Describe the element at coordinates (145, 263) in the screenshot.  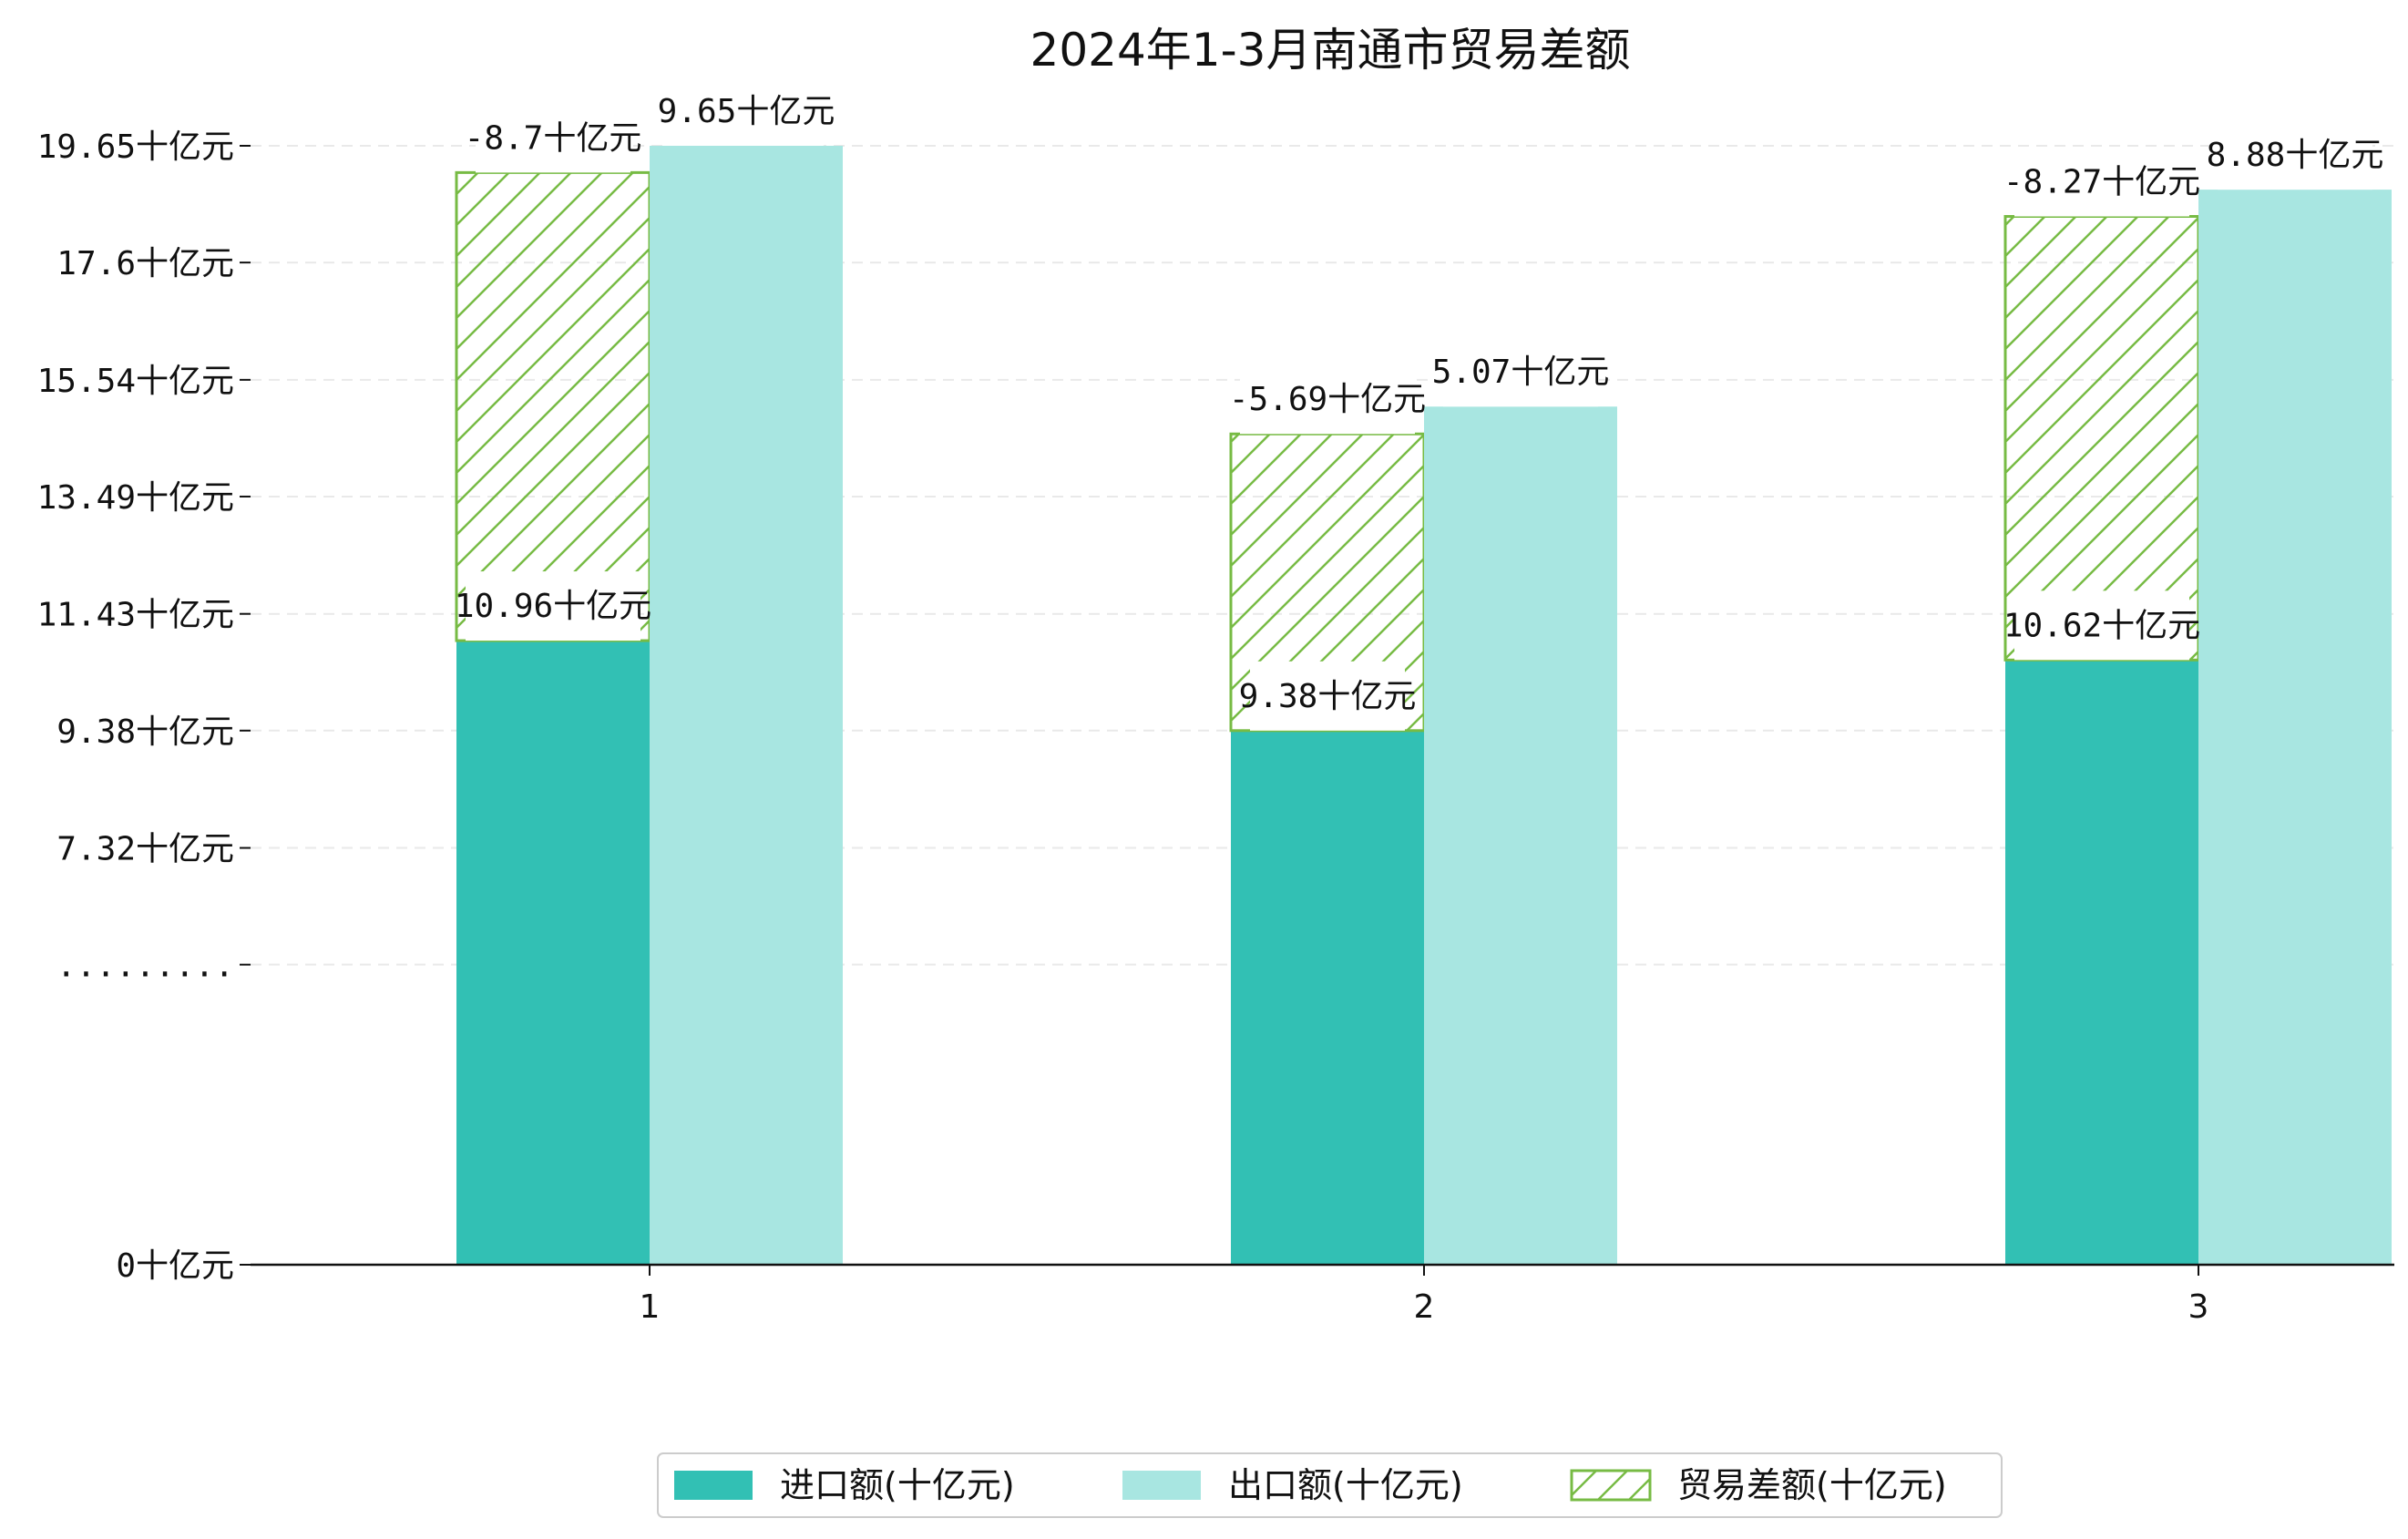
I see `y-tick-label: 17.6十亿元` at that location.